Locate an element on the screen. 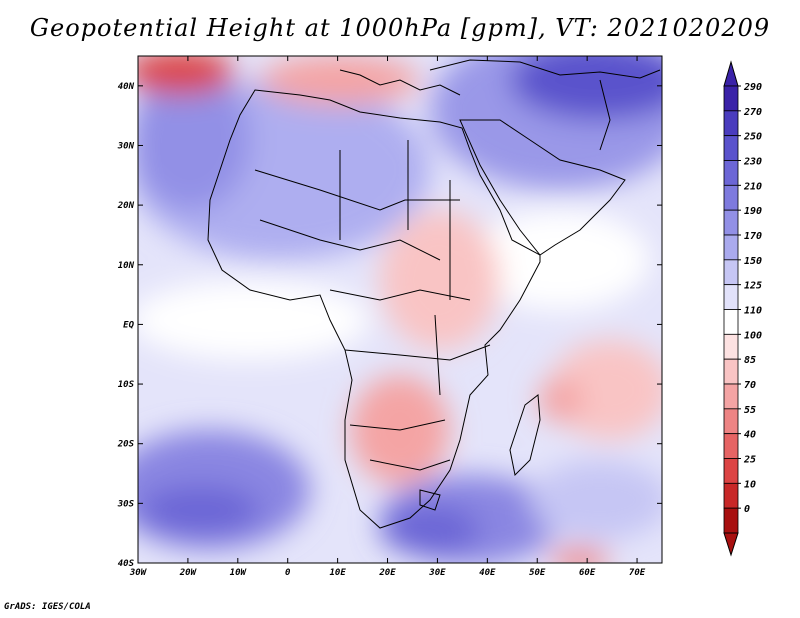 Image resolution: width=800 pixels, height=618 pixels. lon-label: 60E is located at coordinates (587, 573).